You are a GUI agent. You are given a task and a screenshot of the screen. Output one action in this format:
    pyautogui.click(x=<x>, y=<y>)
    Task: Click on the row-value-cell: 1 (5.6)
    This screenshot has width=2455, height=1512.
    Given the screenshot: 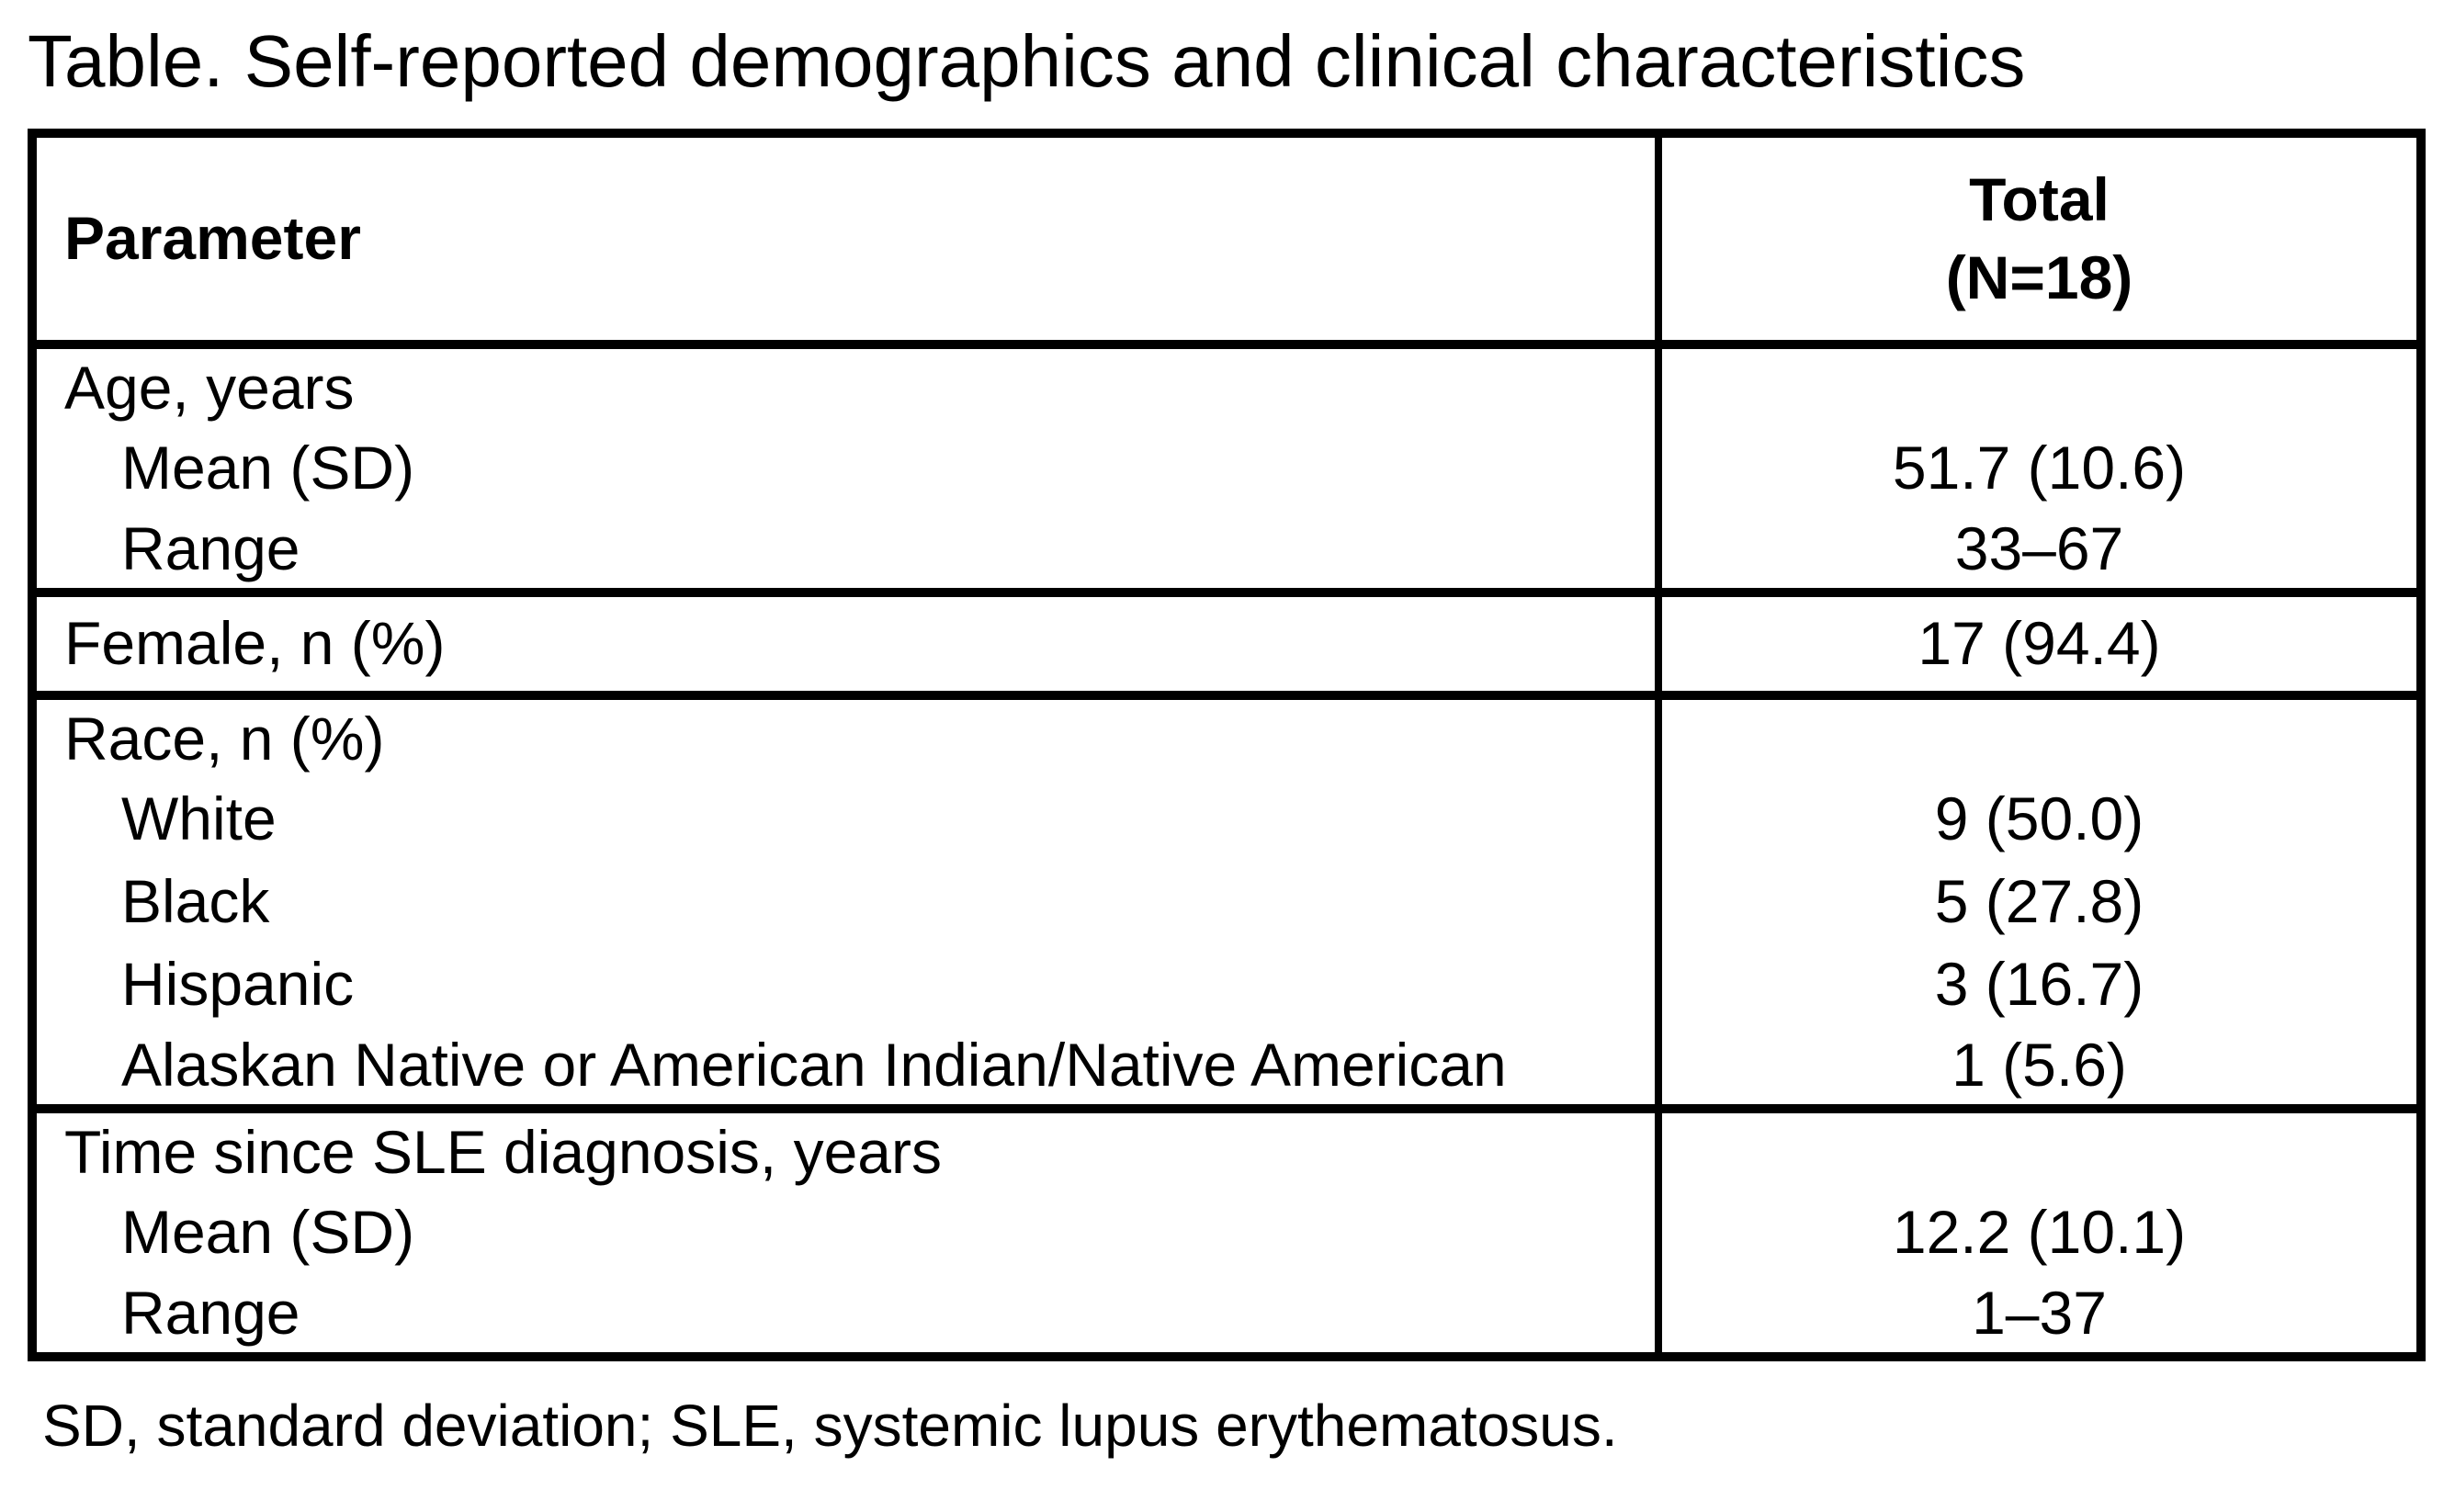 What is the action you would take?
    pyautogui.click(x=2039, y=1064)
    